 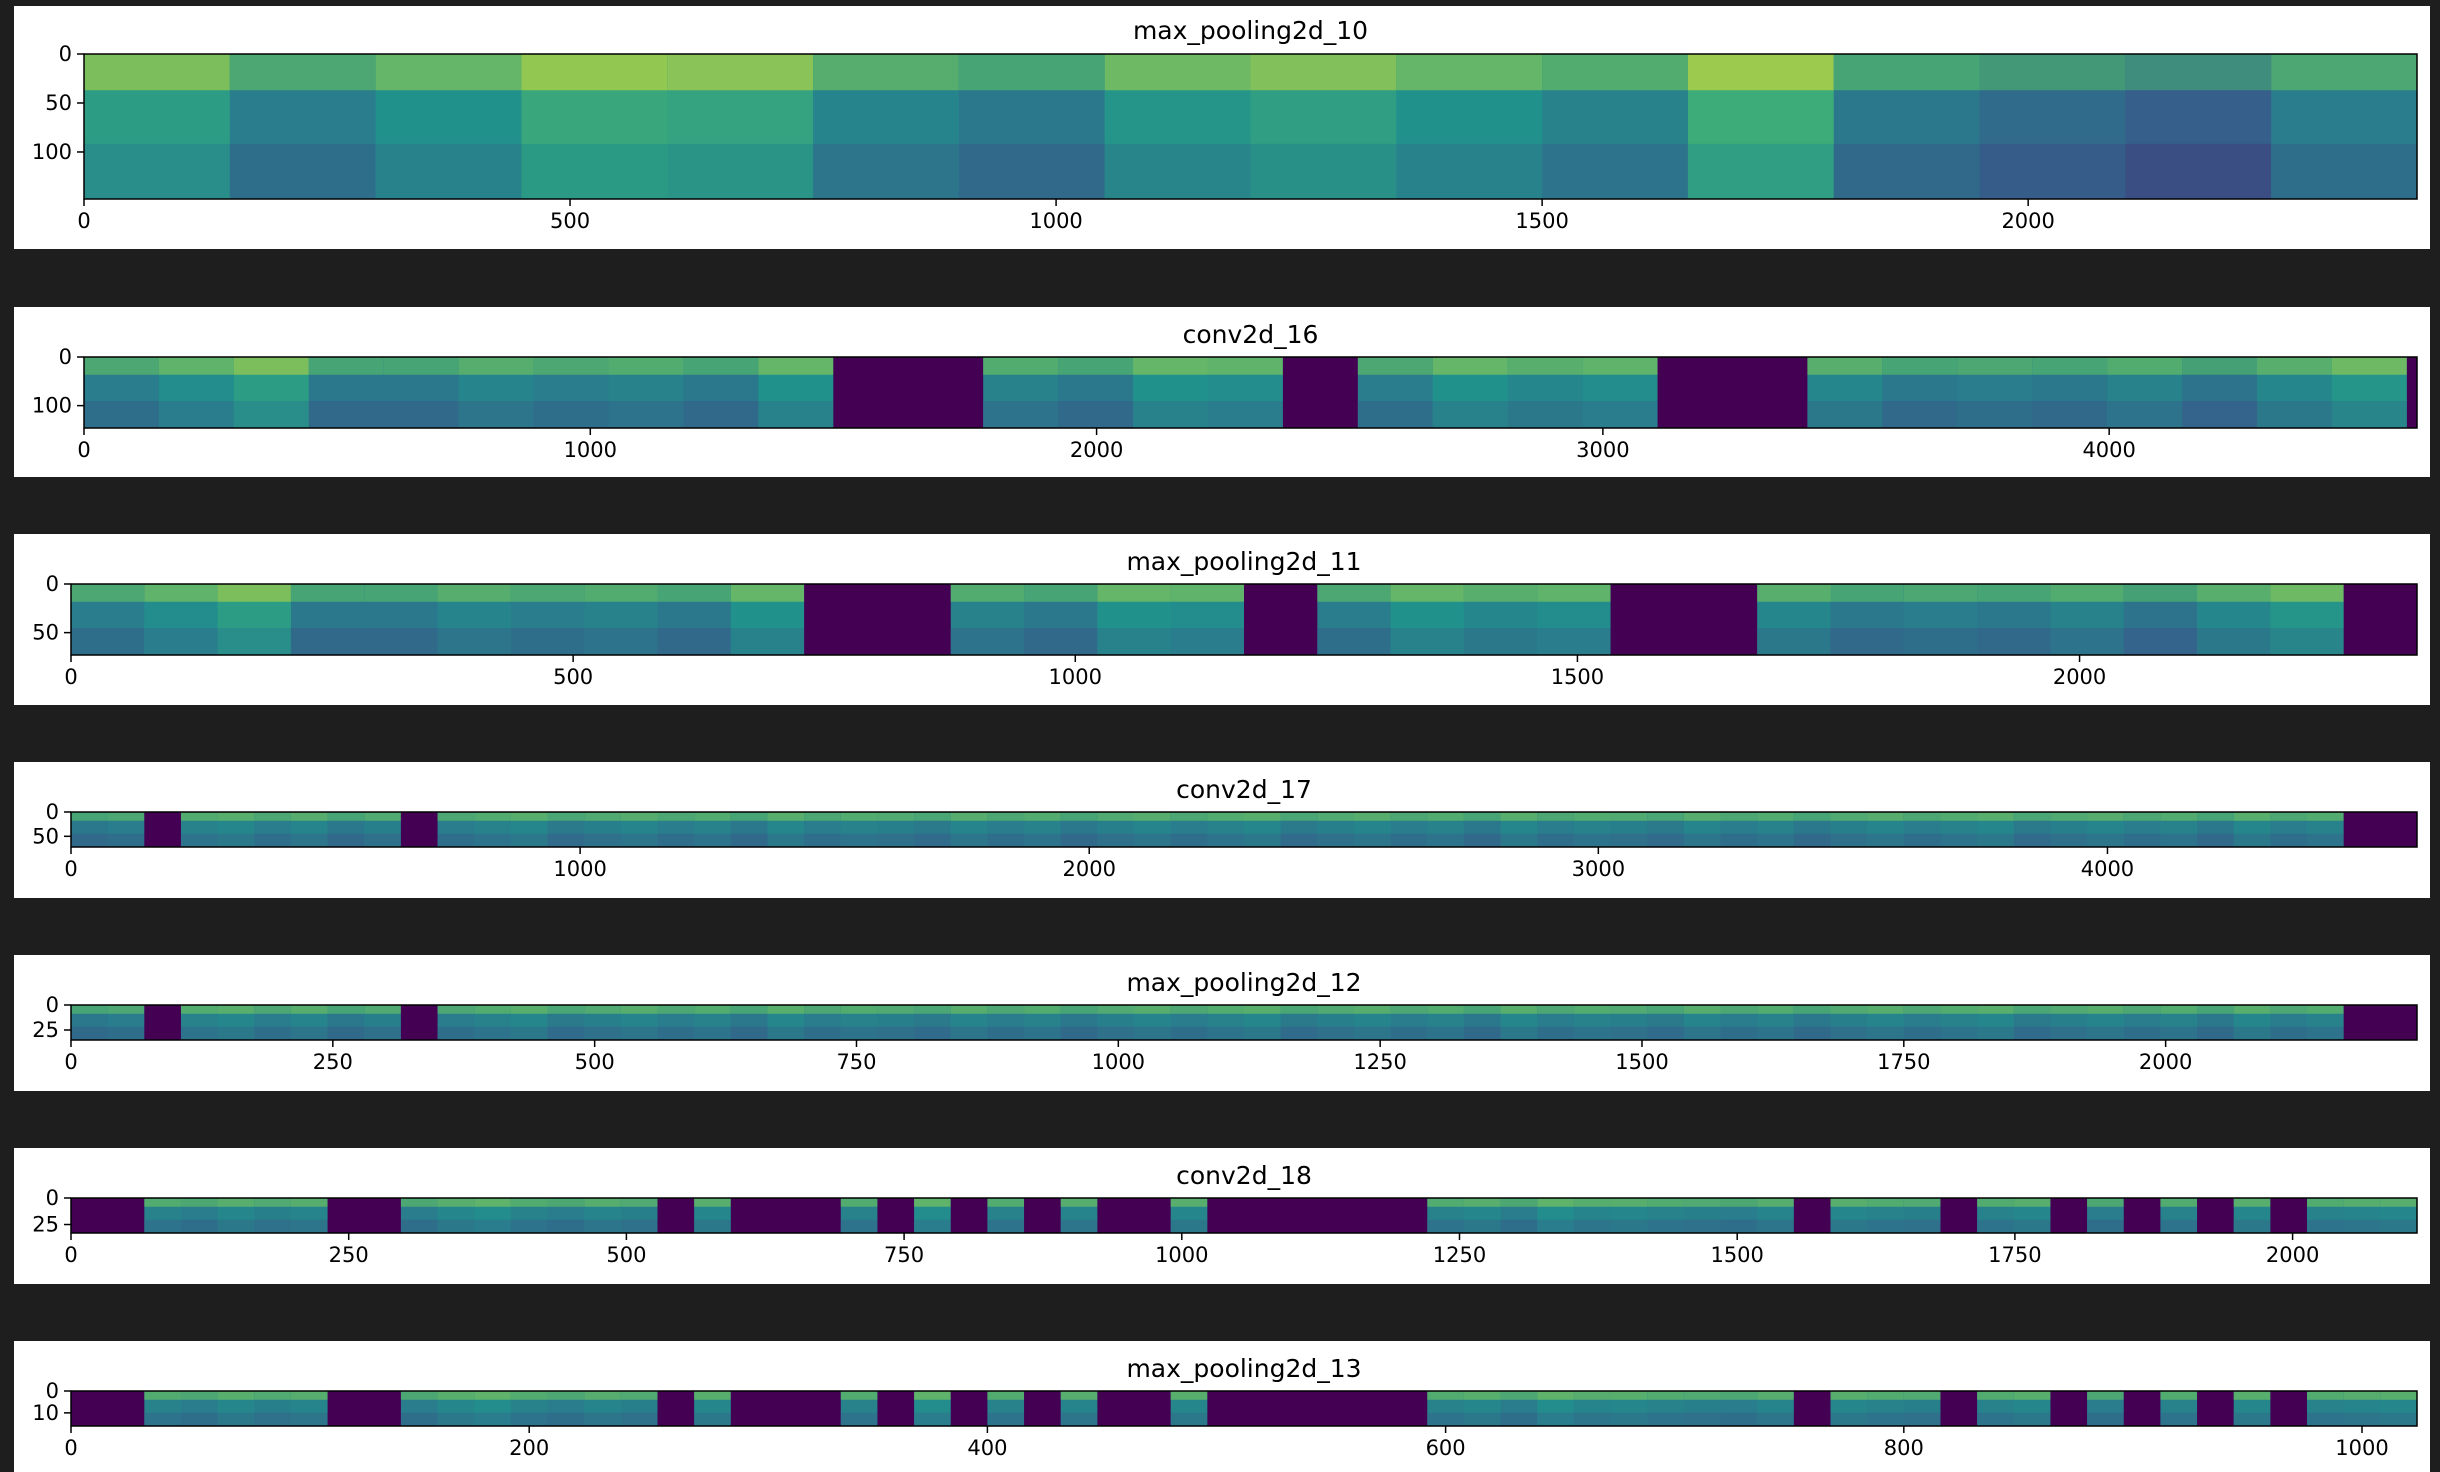 I want to click on x-tick-label: 2000, so click(x=2027, y=221).